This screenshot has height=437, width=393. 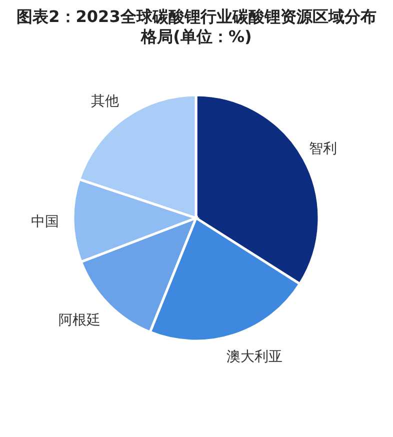 I want to click on slice-label: 阿根廷, so click(x=79, y=320).